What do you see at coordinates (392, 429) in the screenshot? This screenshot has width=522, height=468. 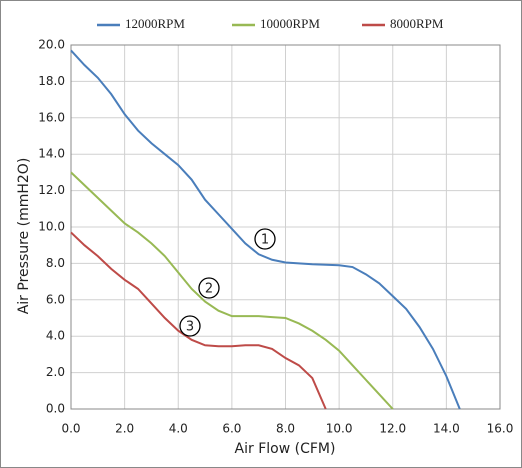 I see `x-tick-label: 12.0` at bounding box center [392, 429].